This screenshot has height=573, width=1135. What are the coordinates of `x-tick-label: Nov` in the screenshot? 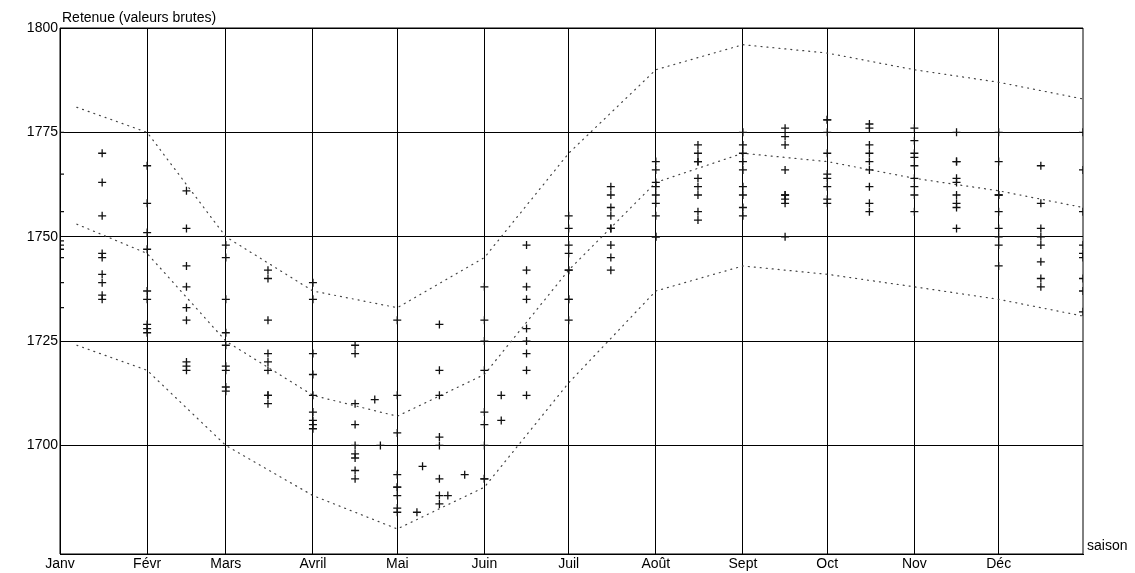 It's located at (914, 563).